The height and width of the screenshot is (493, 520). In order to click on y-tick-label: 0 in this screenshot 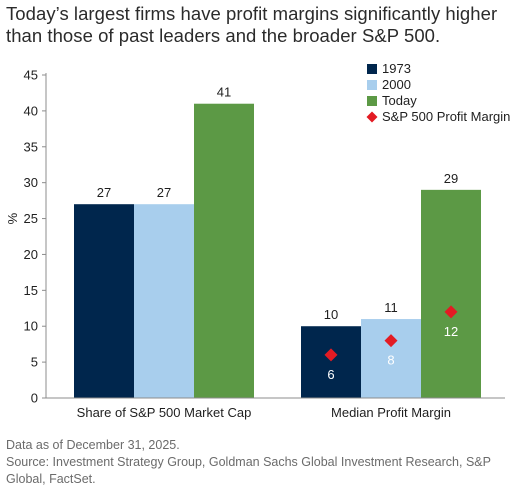, I will do `click(34, 398)`.